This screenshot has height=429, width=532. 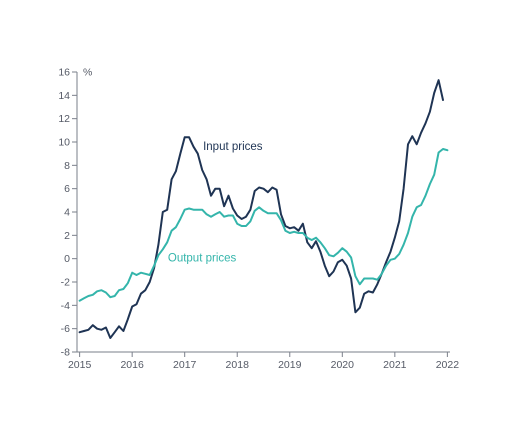 I want to click on x-tick-label: 2021, so click(x=395, y=365).